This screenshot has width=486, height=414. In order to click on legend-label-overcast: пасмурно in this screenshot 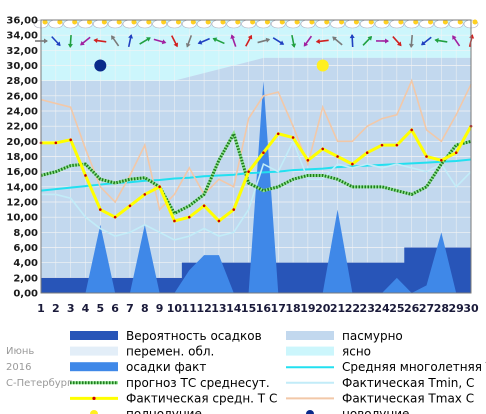, I will do `click(372, 336)`.